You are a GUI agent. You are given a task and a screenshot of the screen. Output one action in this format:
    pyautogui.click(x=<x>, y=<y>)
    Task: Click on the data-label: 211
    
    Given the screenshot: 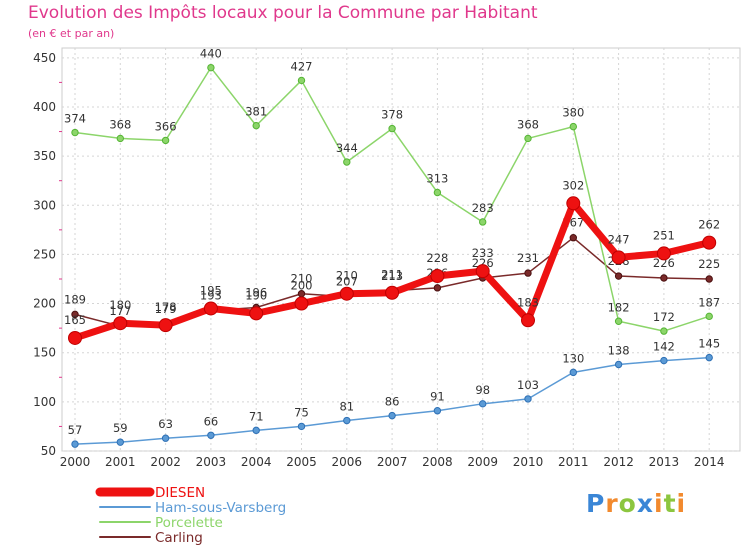 What is the action you would take?
    pyautogui.click(x=392, y=275)
    